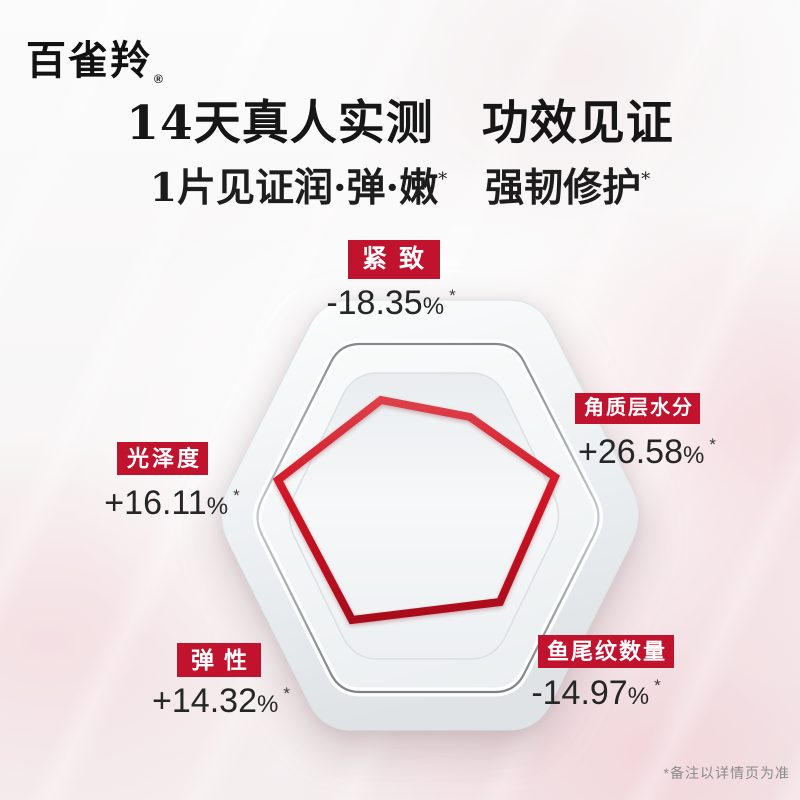 The height and width of the screenshot is (800, 800). I want to click on footnote-disclaimer: *备注以详情页为准, so click(726, 773).